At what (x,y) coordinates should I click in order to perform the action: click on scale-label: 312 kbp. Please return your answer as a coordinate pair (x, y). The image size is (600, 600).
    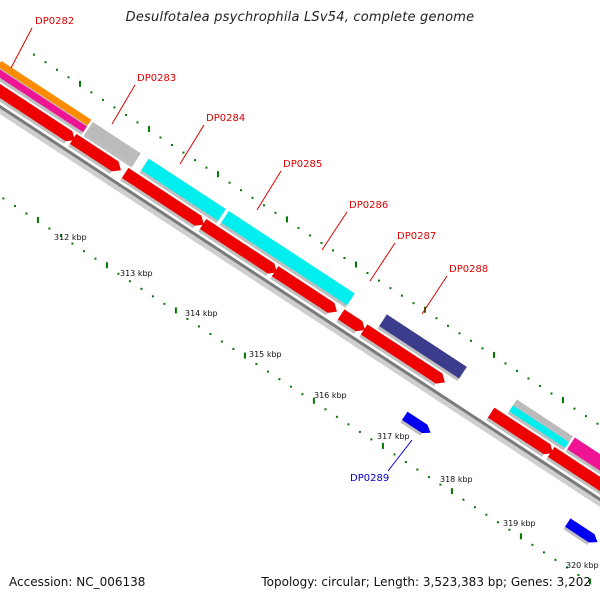
    Looking at the image, I should click on (70, 237).